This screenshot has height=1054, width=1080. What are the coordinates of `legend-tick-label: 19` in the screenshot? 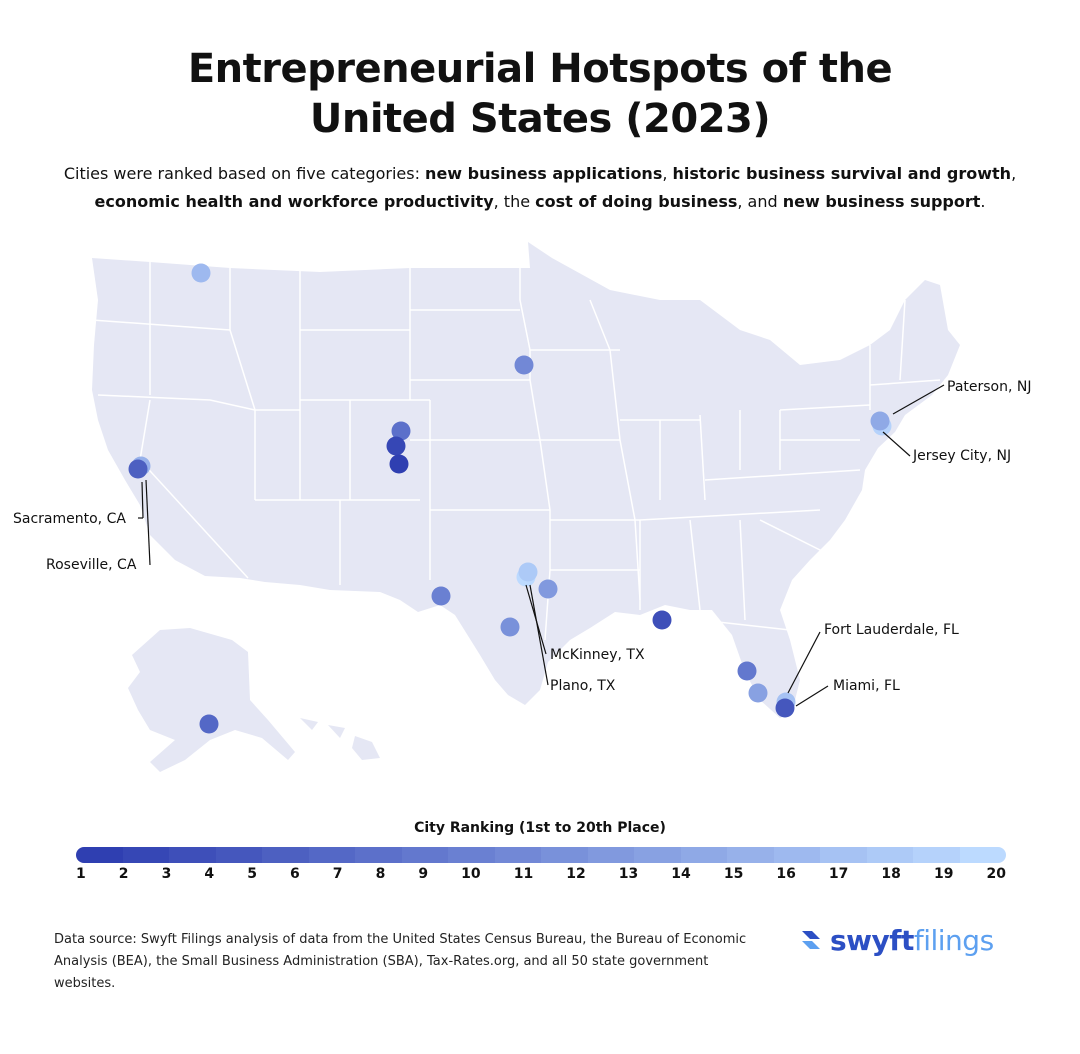 It's located at (943, 874).